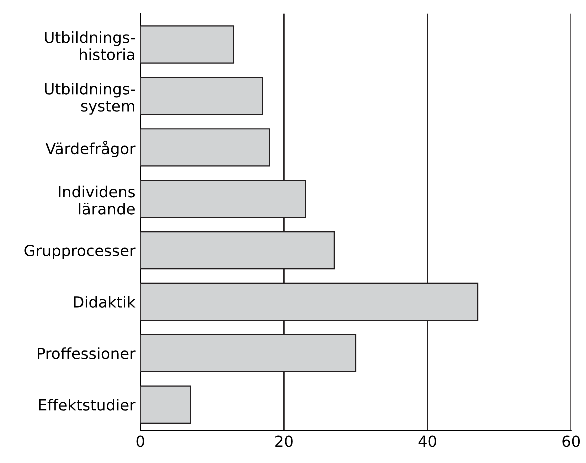  I want to click on y-tick-label: Värdefrågor, so click(91, 149).